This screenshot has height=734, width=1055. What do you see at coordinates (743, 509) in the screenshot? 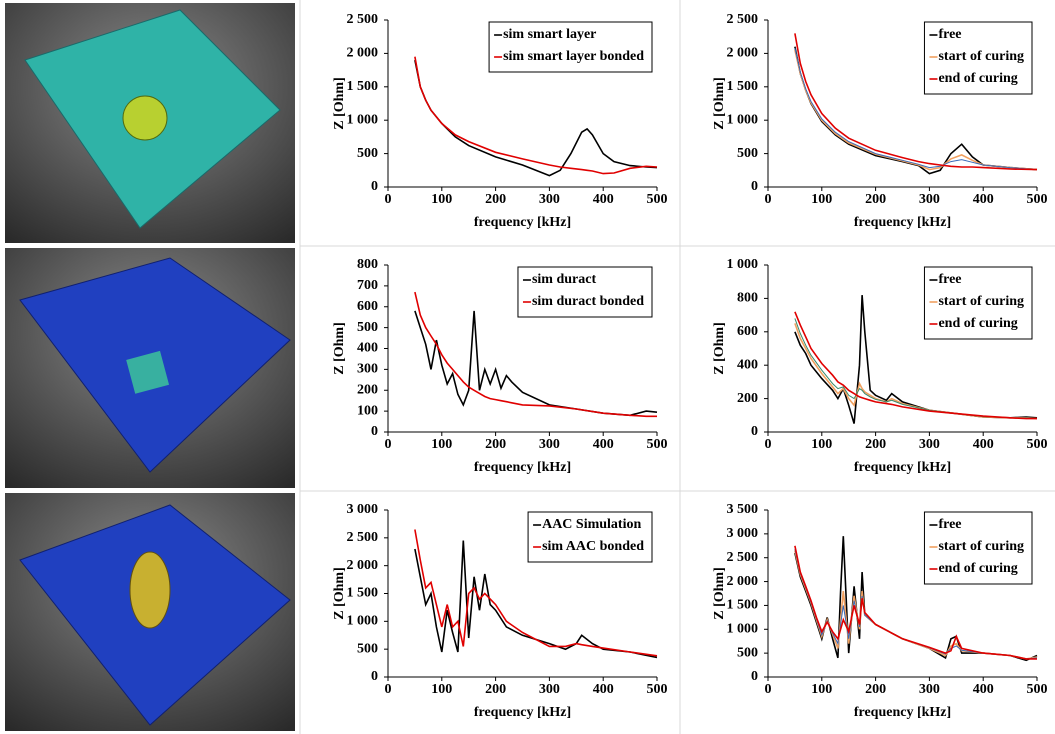
I see `y-tick-label: 3 500` at bounding box center [743, 509].